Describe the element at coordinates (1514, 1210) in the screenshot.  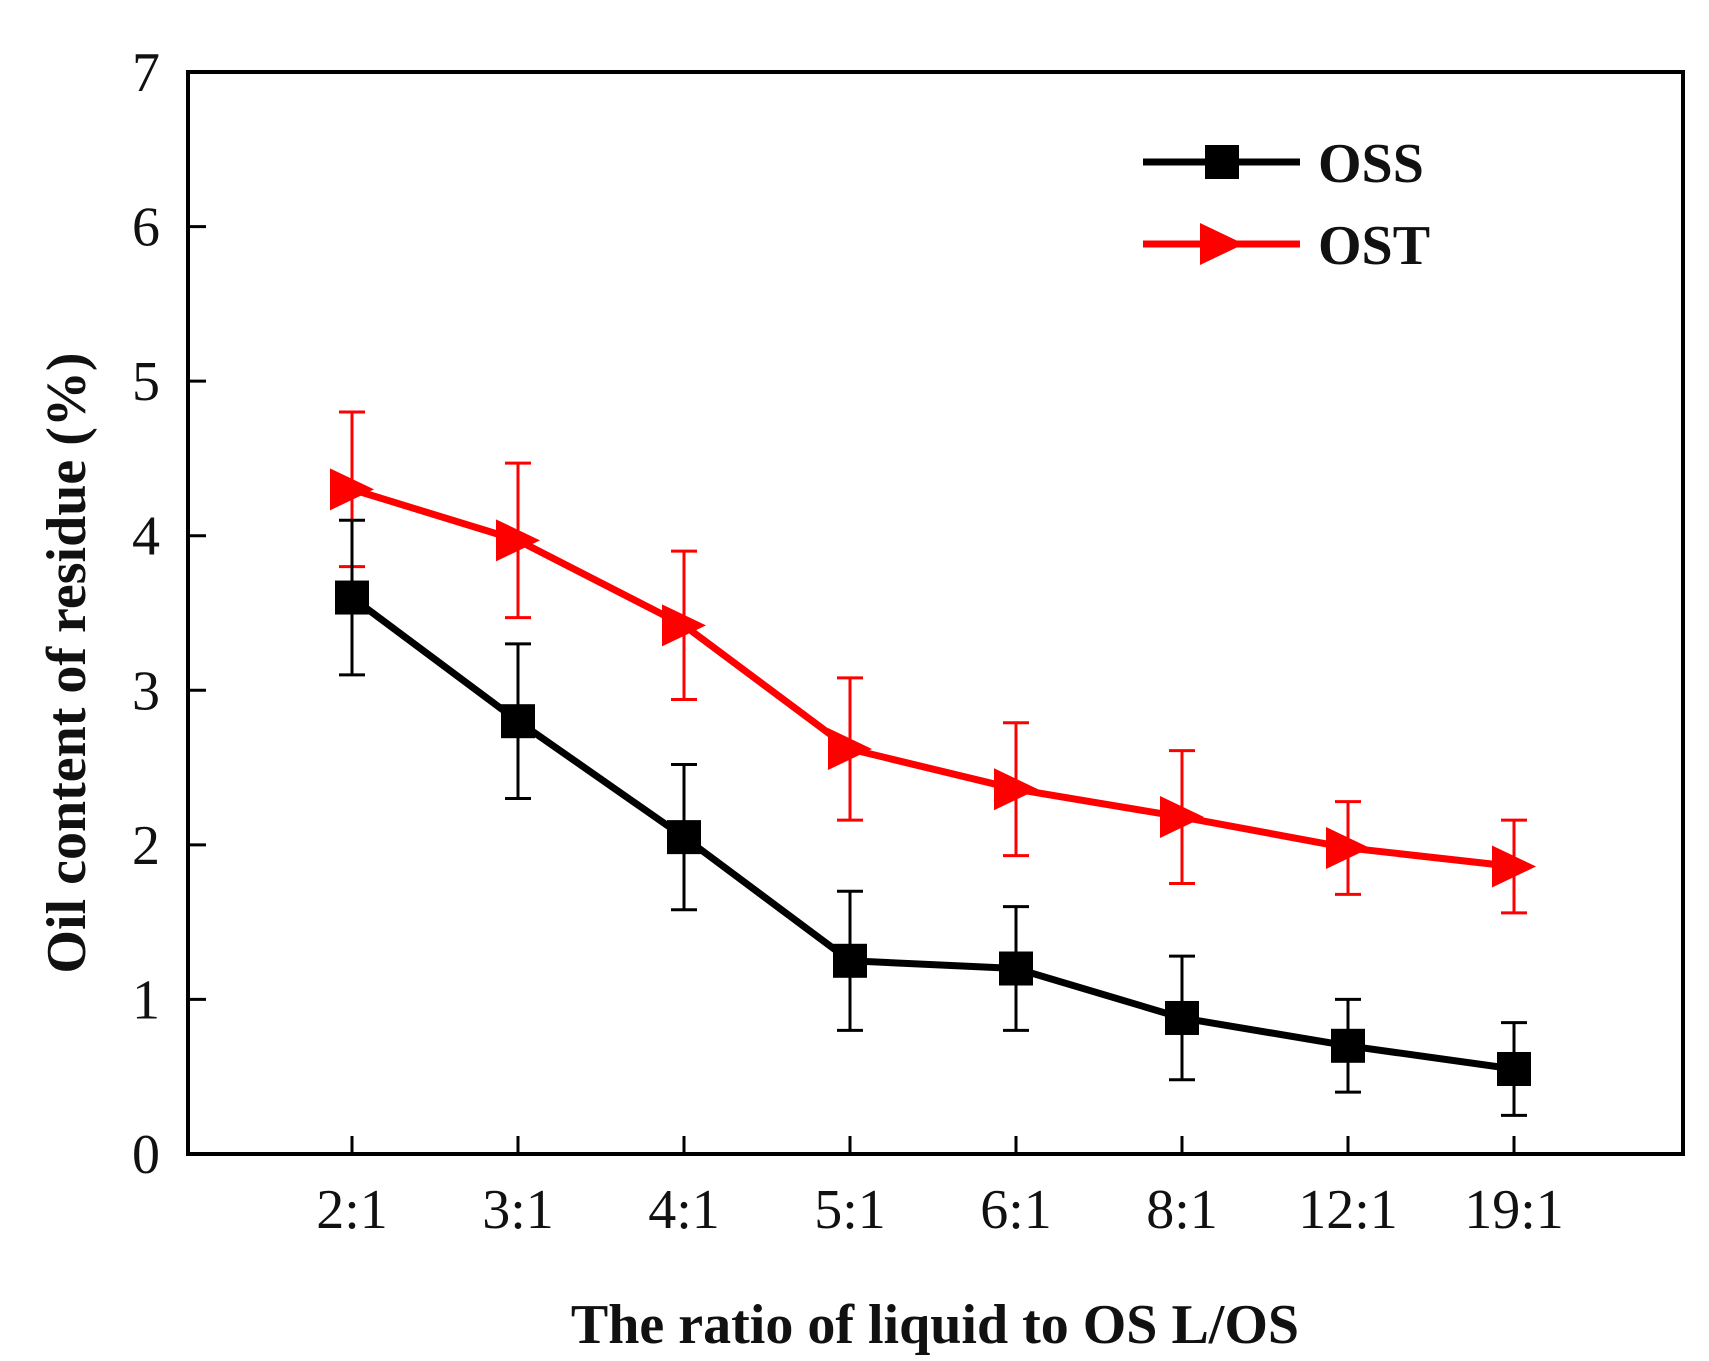
I see `x-tick-label: 19:1` at that location.